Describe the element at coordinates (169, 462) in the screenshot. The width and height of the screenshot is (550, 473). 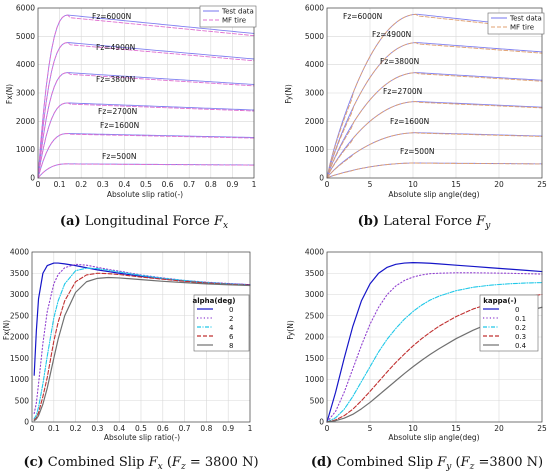
I see `panel-c-caption-paren: (` at that location.